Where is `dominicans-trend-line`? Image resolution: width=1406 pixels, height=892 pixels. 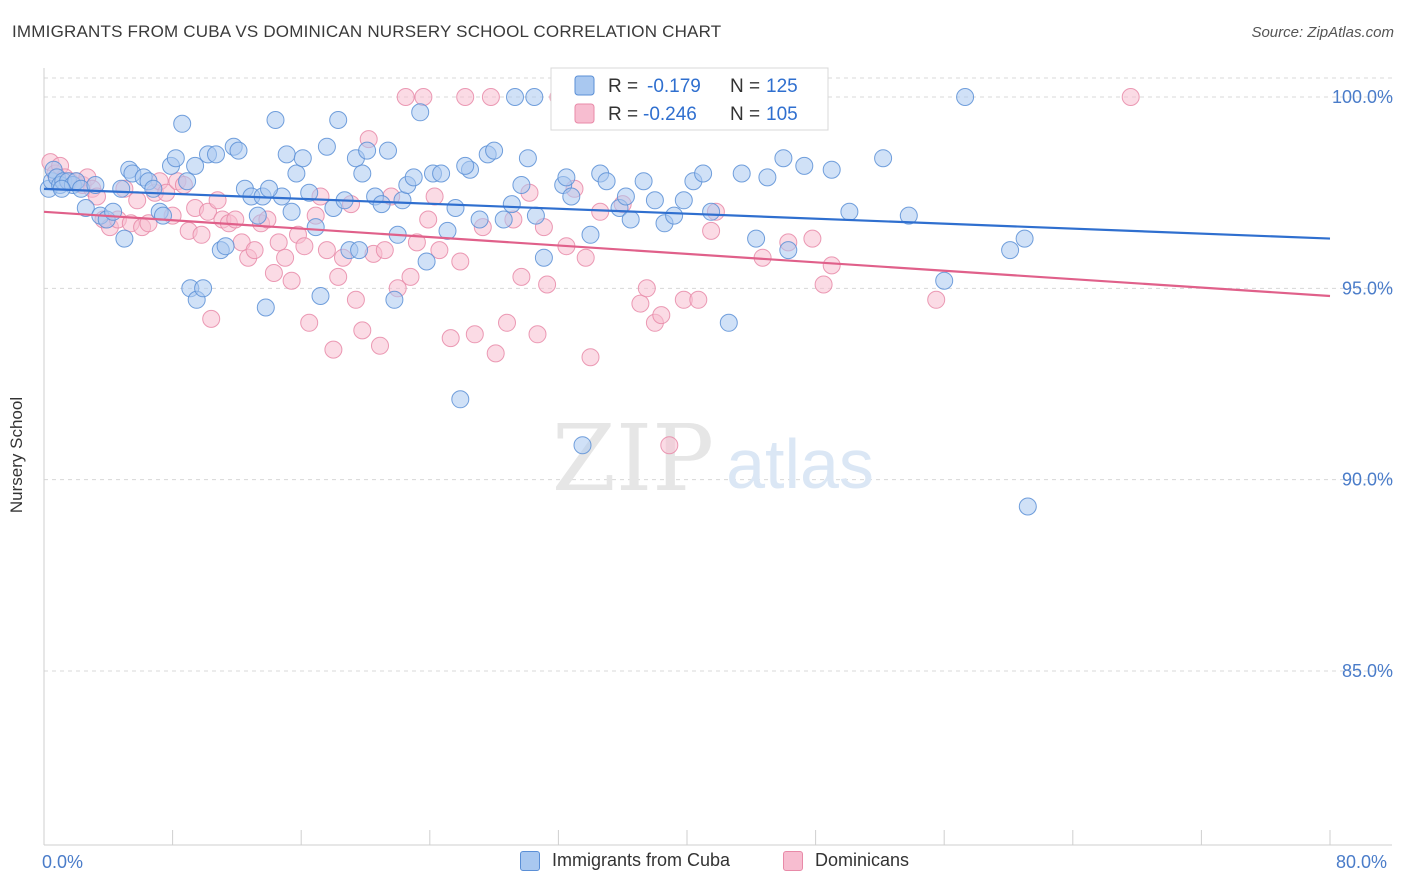
dominicans-trend-line is located at coordinates (687, 254).